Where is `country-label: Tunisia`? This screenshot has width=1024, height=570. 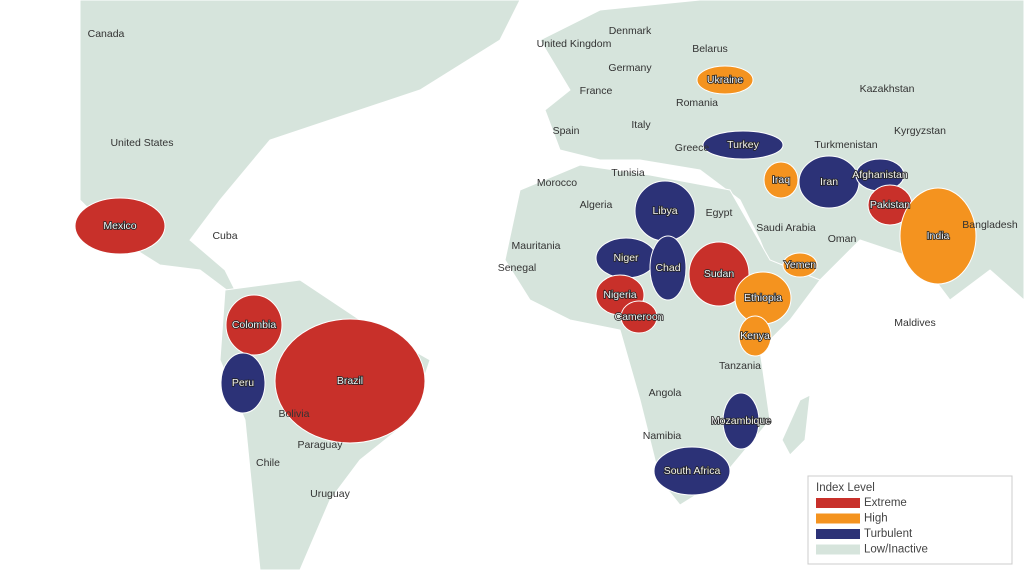
country-label: Tunisia is located at coordinates (628, 173).